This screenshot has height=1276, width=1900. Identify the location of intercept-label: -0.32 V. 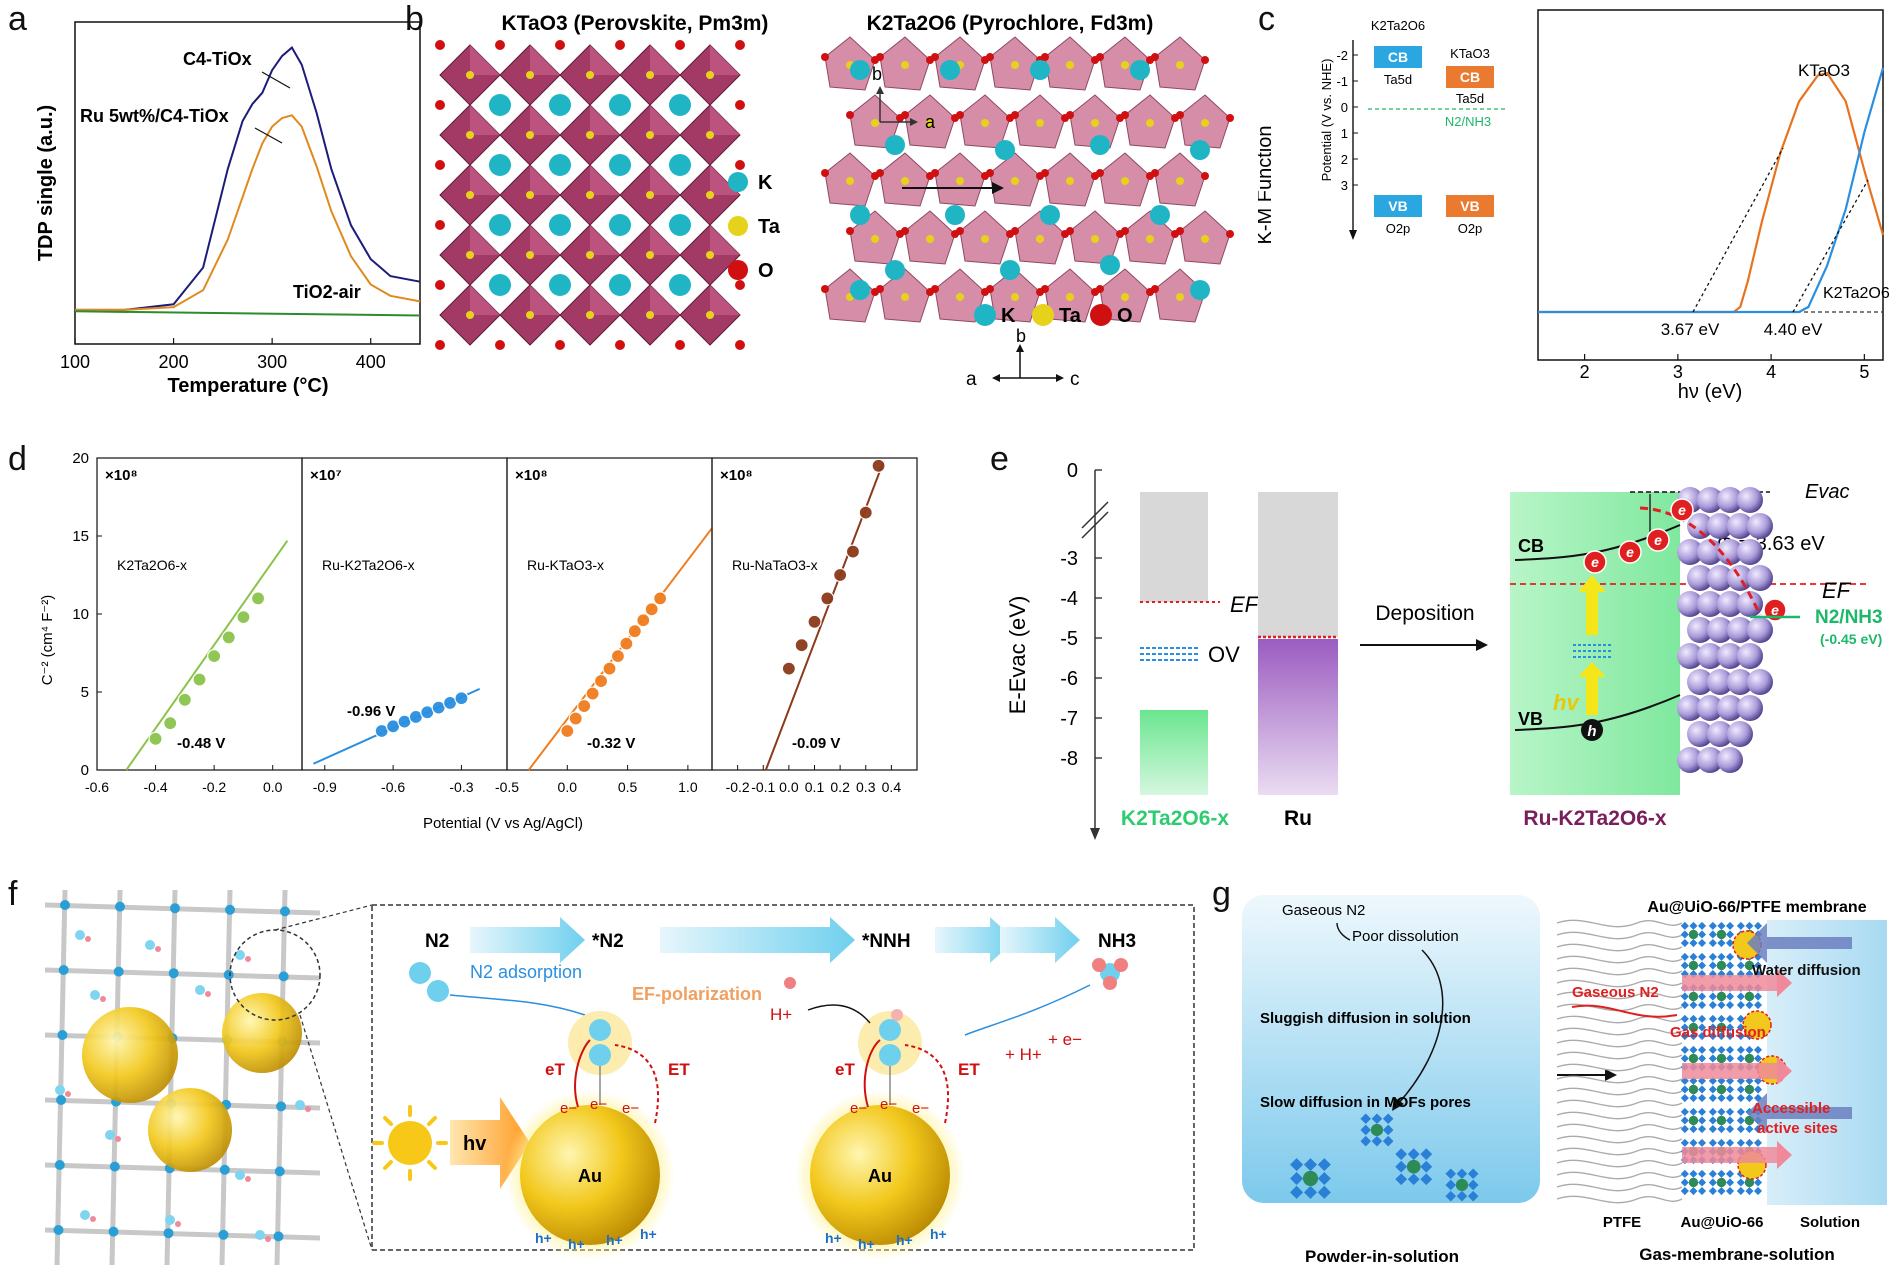
(611, 743).